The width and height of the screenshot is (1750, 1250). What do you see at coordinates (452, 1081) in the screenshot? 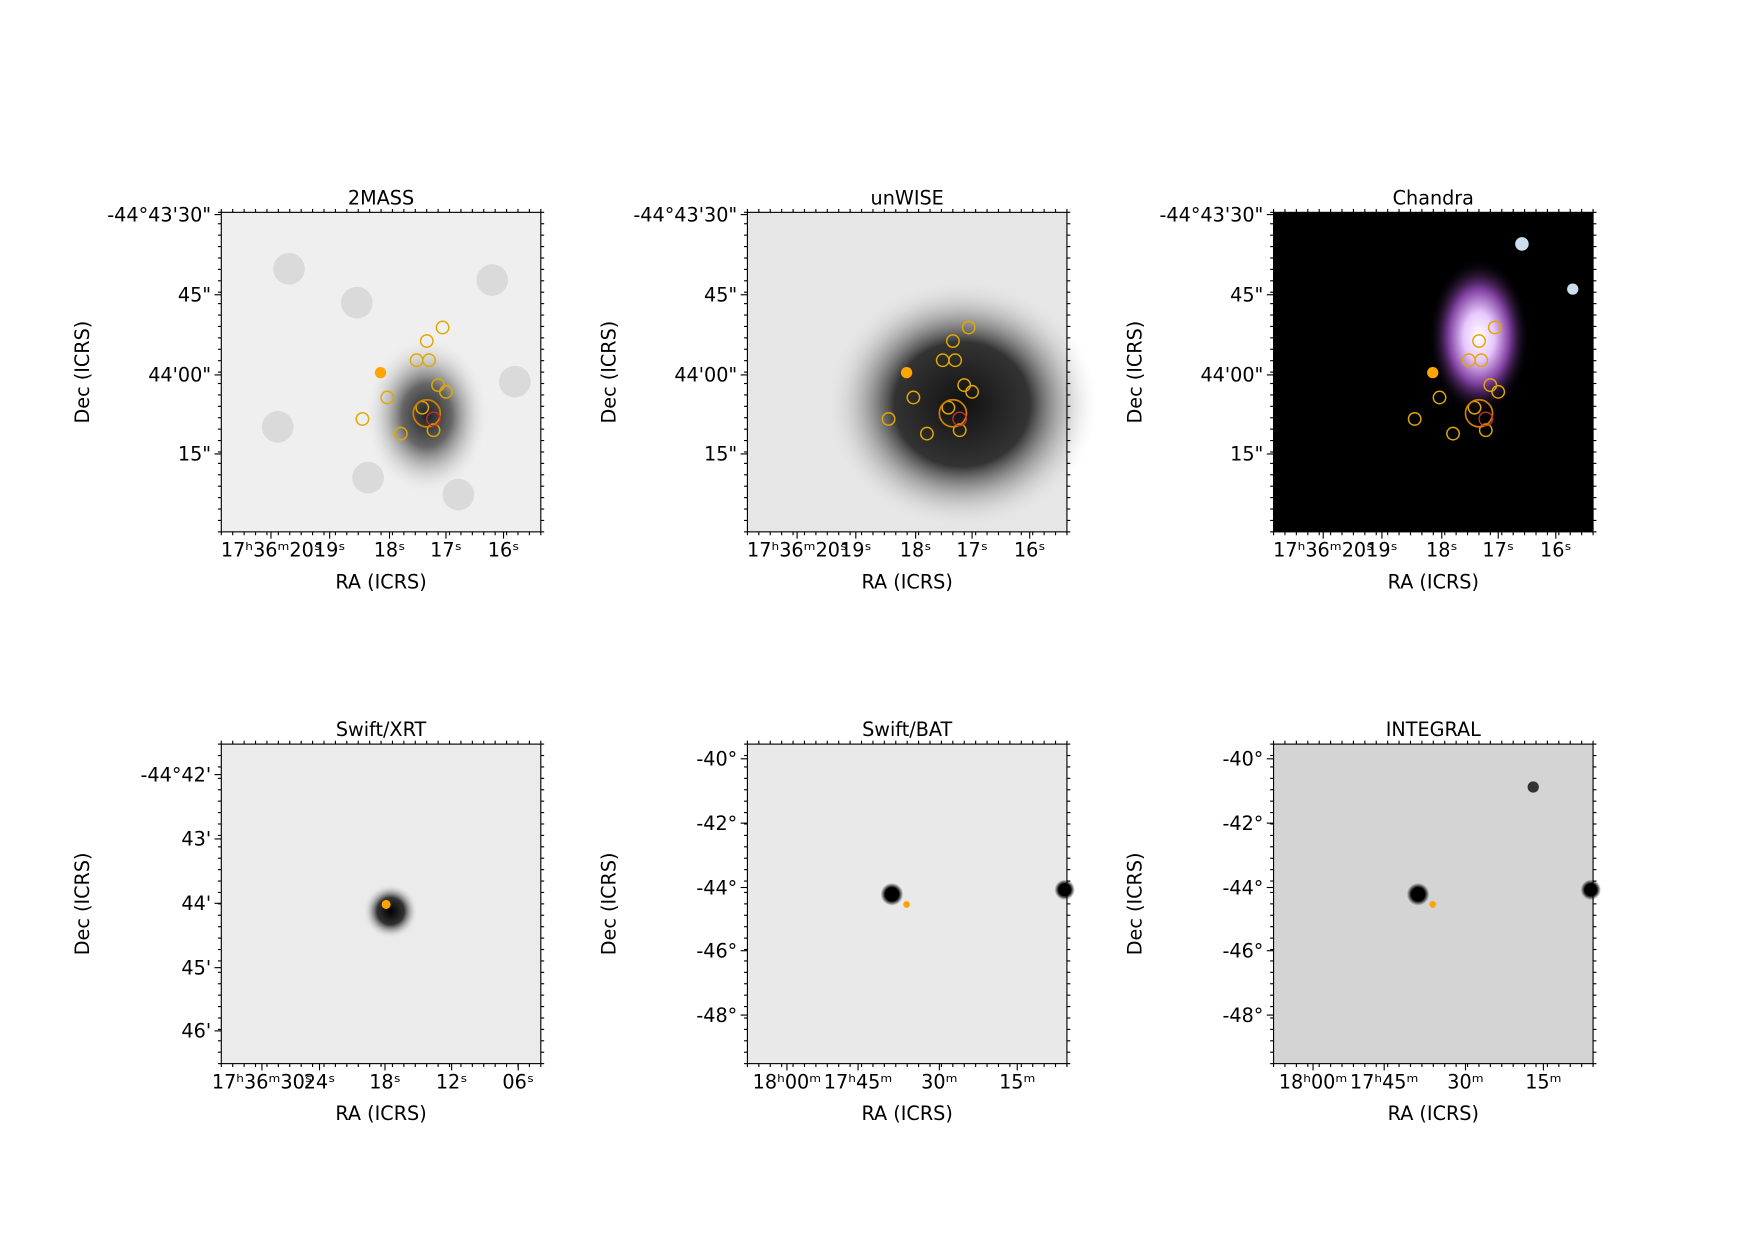
I see `x-tick-label: 12ˢ` at bounding box center [452, 1081].